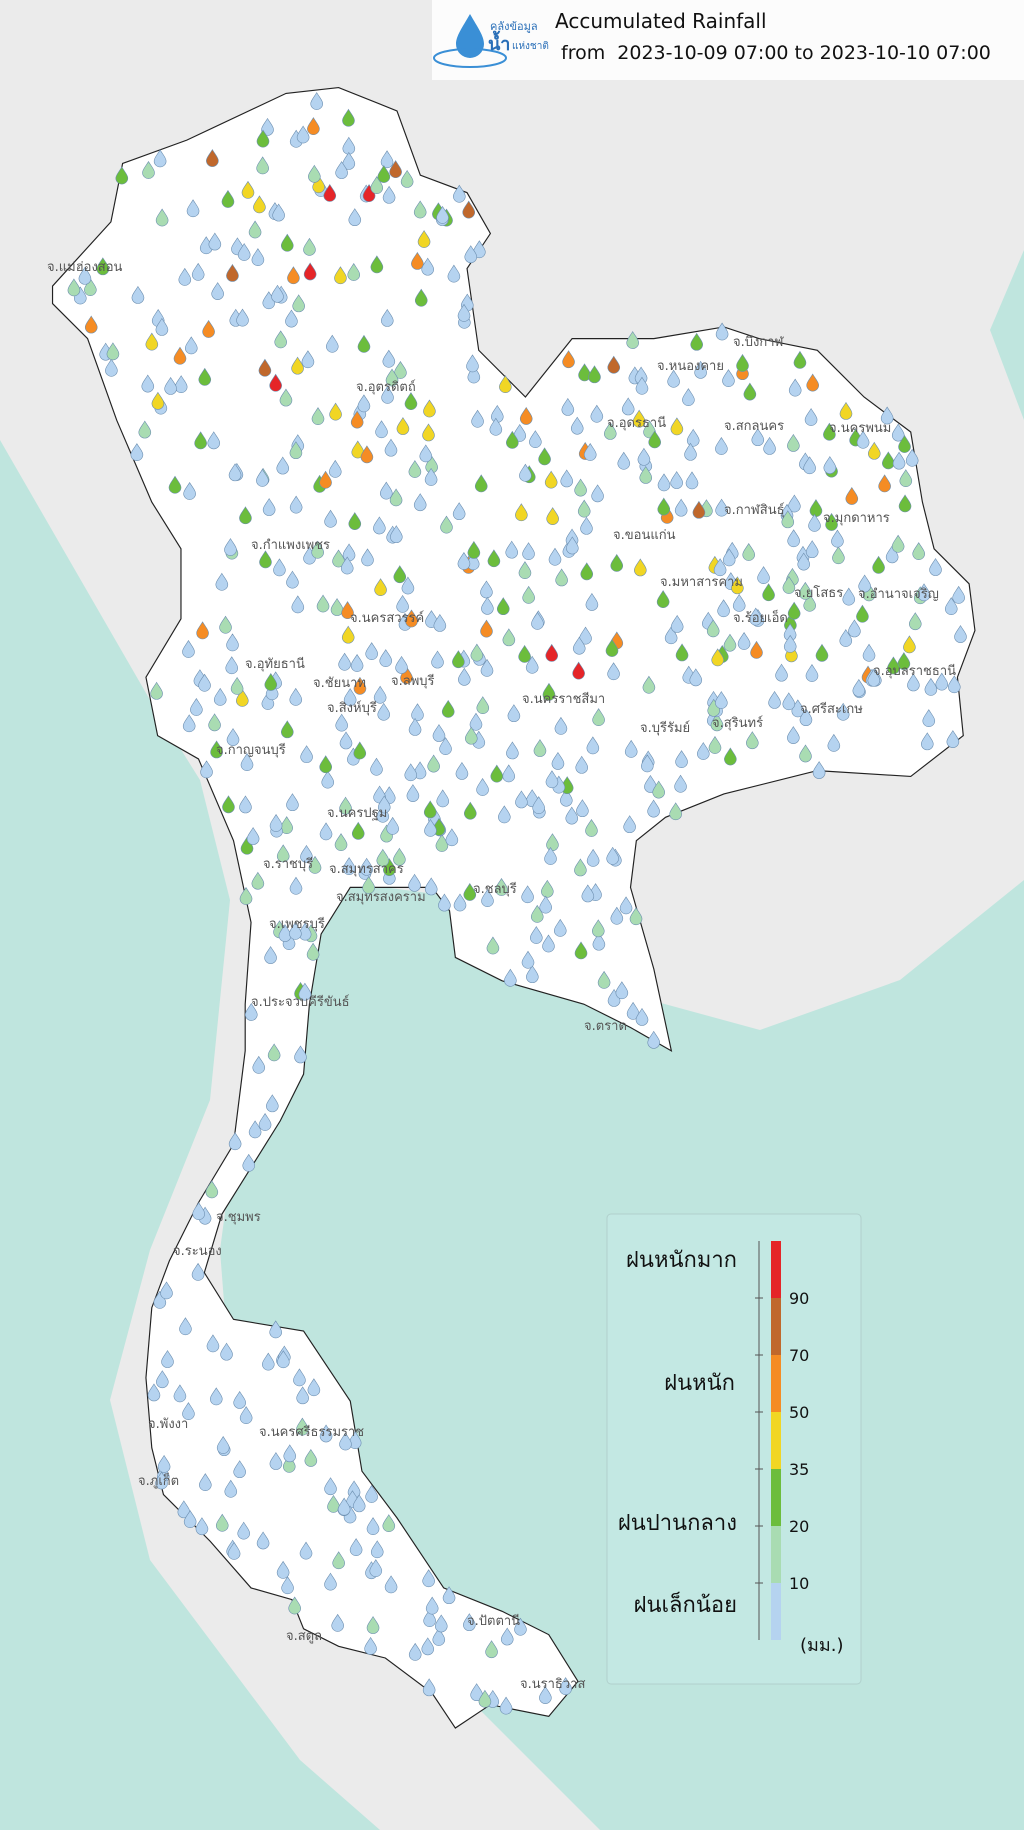 This screenshot has width=1024, height=1830. I want to click on province-label: จ.แม่ฮ่องสอน, so click(85, 267).